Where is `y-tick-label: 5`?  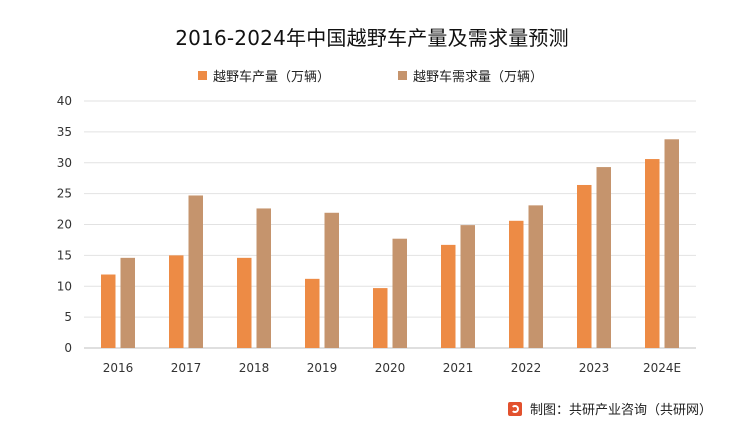 y-tick-label: 5 is located at coordinates (68, 317).